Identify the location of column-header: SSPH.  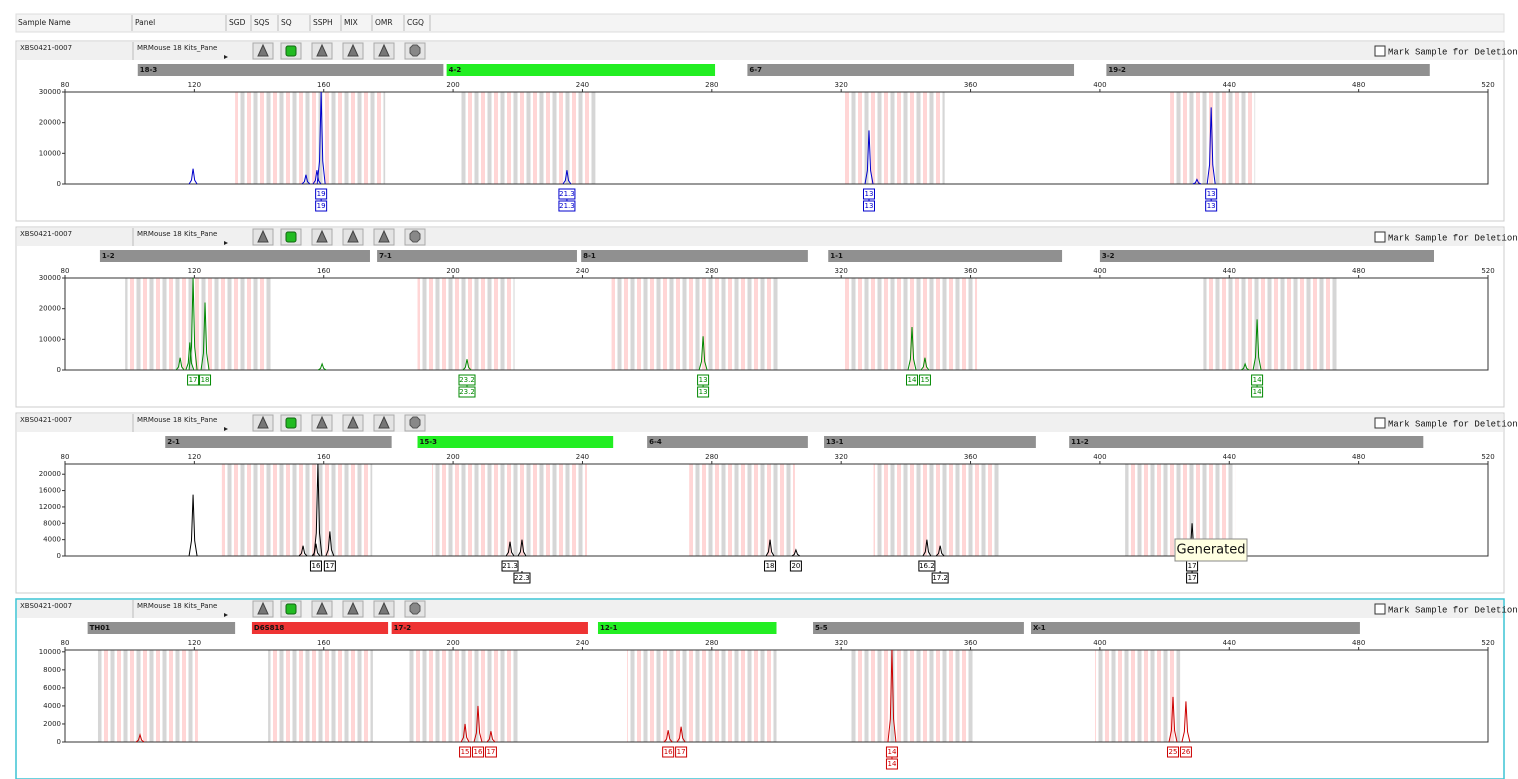
(323, 22).